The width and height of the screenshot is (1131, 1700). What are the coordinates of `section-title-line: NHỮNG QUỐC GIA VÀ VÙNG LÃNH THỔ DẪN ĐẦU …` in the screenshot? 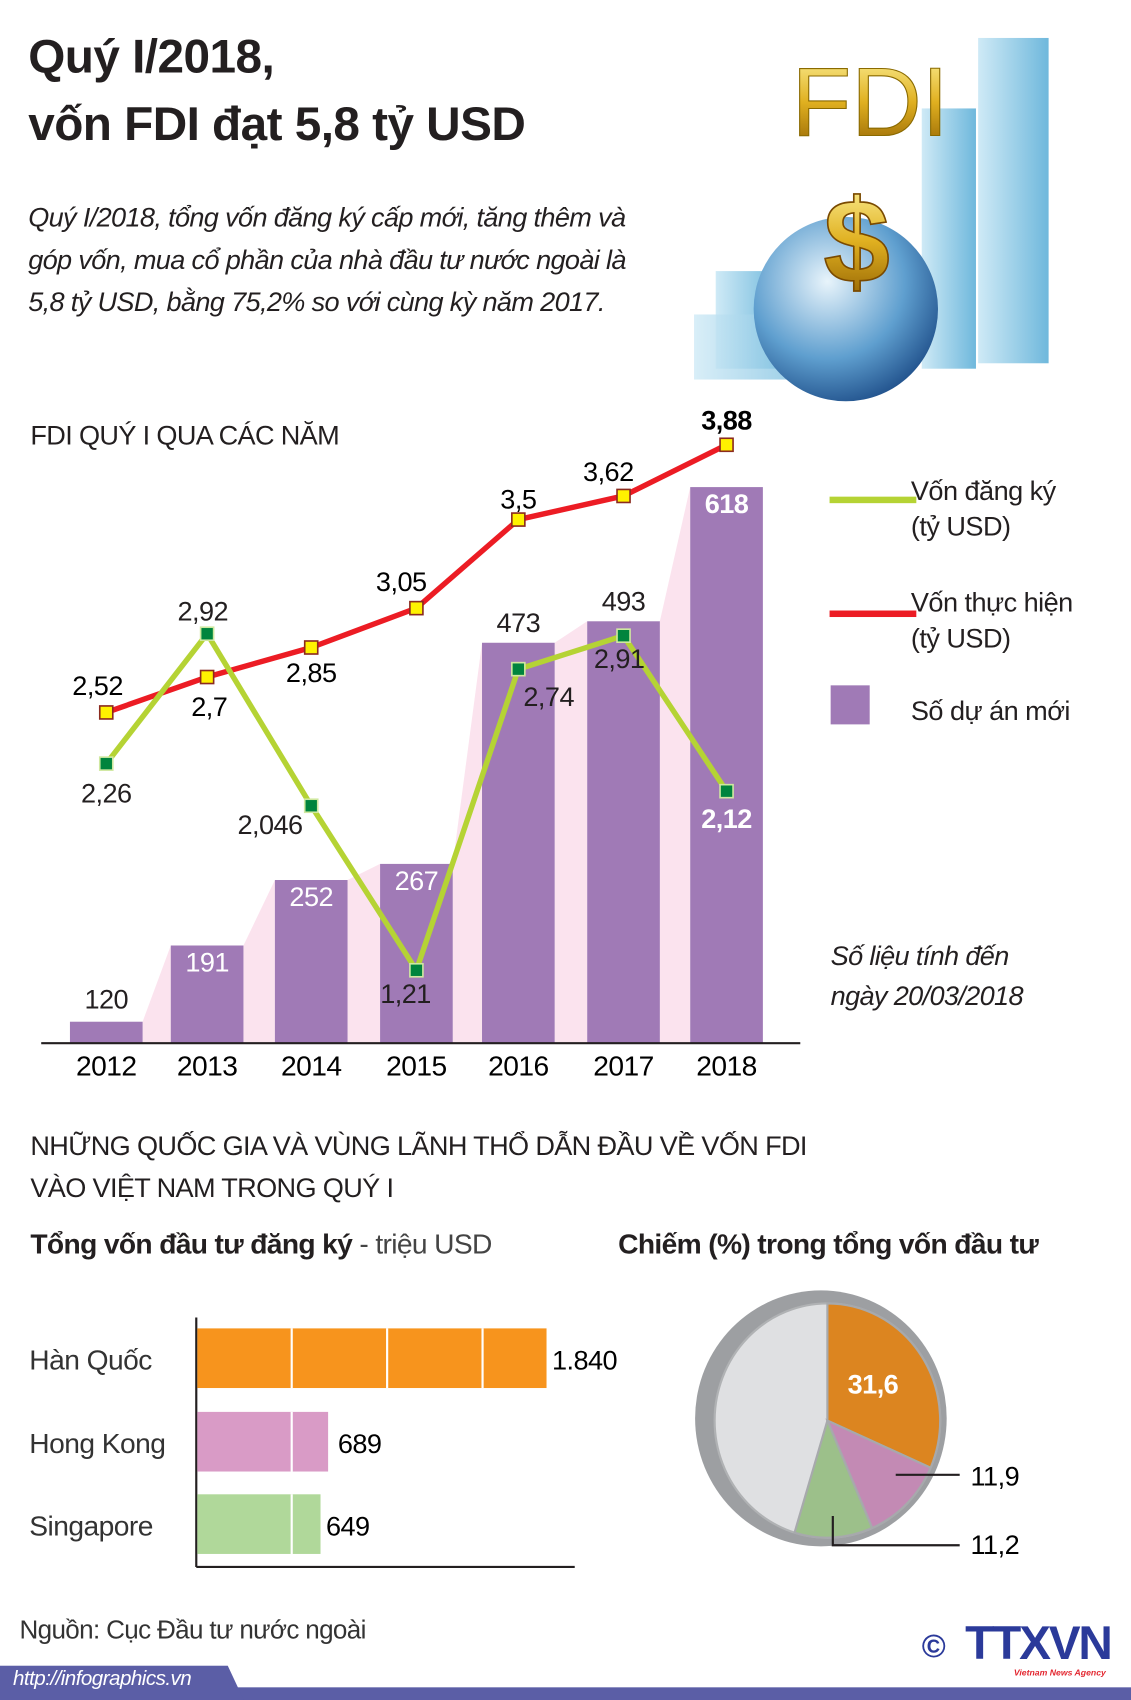 It's located at (418, 1146).